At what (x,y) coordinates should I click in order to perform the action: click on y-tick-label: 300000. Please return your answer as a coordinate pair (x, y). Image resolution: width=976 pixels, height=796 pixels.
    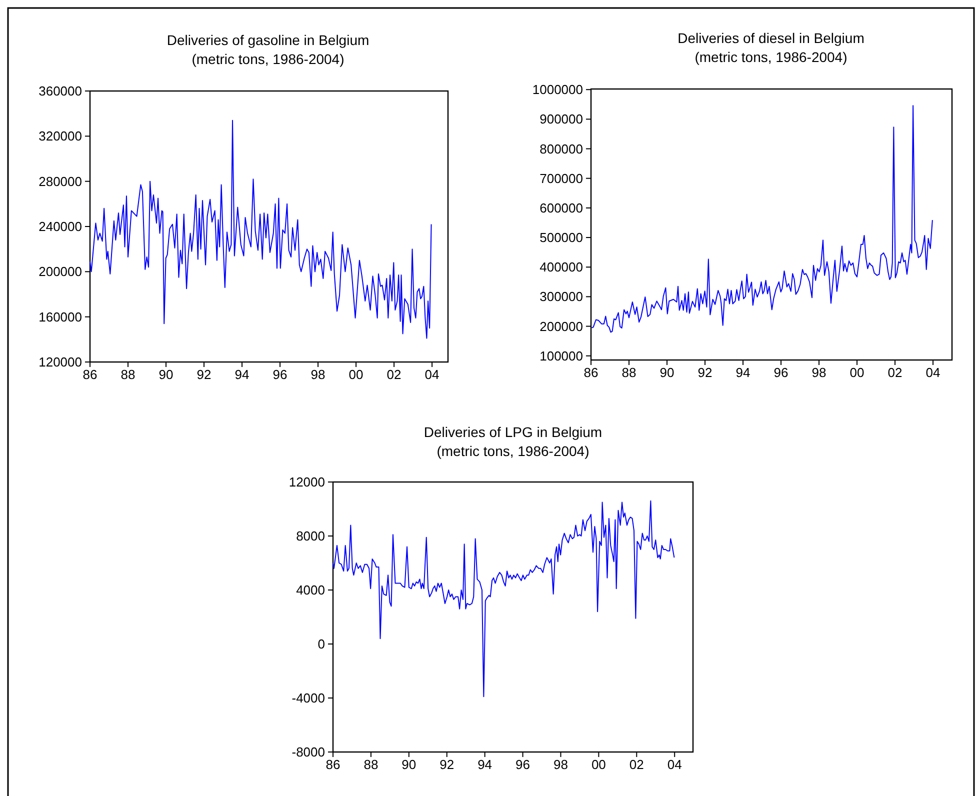
    Looking at the image, I should click on (561, 296).